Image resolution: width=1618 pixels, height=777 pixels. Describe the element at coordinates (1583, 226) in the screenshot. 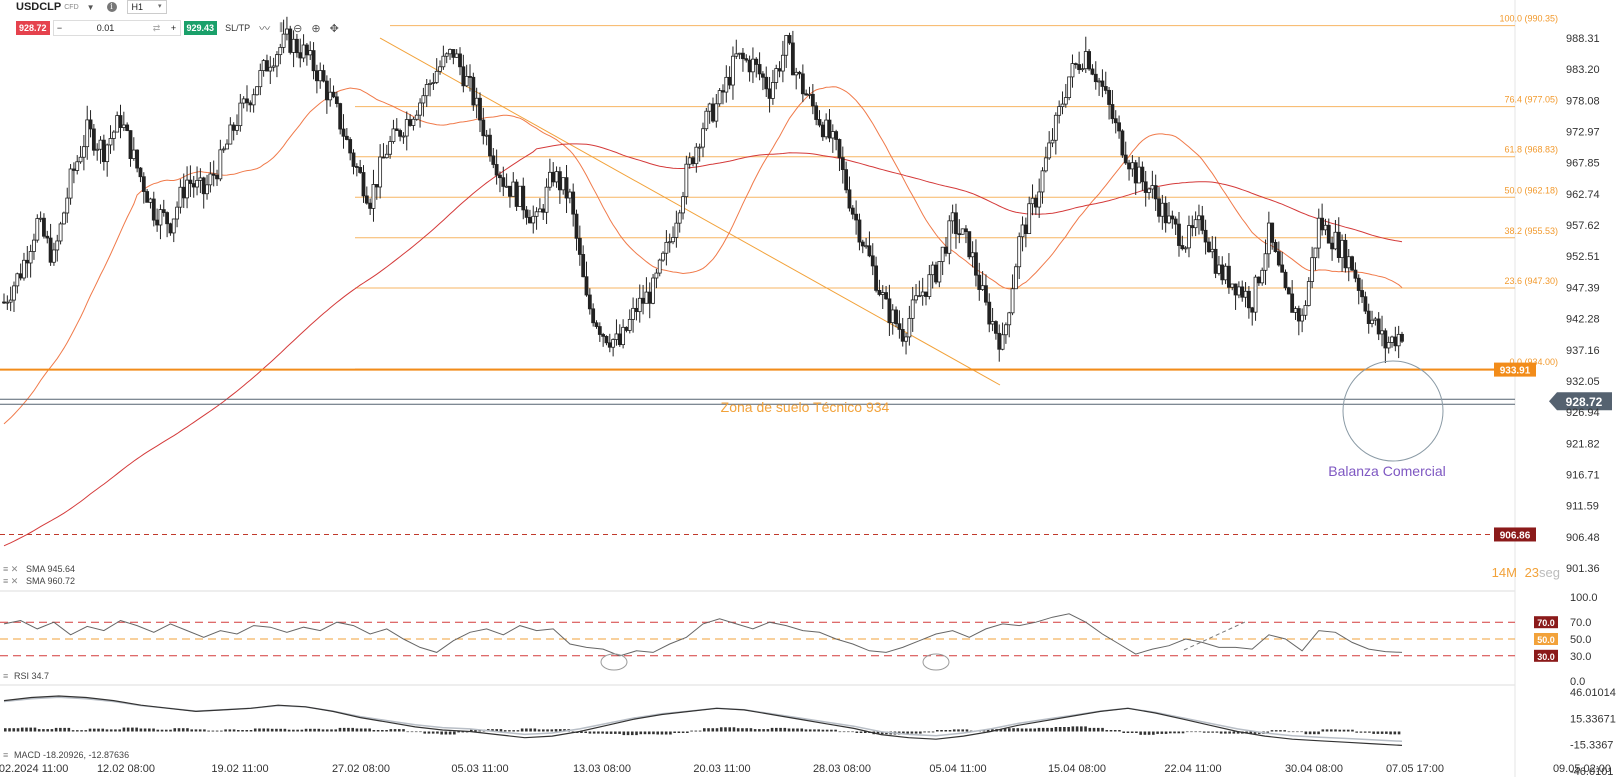

I see `y-tick-label: 957.62` at that location.